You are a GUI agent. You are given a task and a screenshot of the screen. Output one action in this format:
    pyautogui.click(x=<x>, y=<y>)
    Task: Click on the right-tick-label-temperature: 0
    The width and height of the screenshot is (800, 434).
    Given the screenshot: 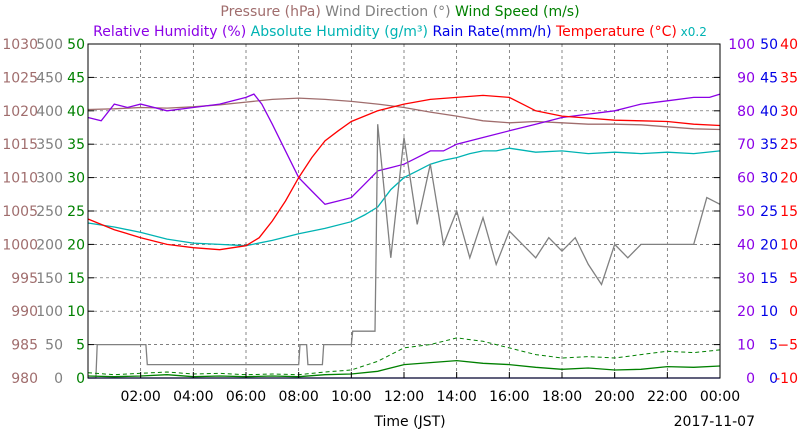 What is the action you would take?
    pyautogui.click(x=793, y=312)
    